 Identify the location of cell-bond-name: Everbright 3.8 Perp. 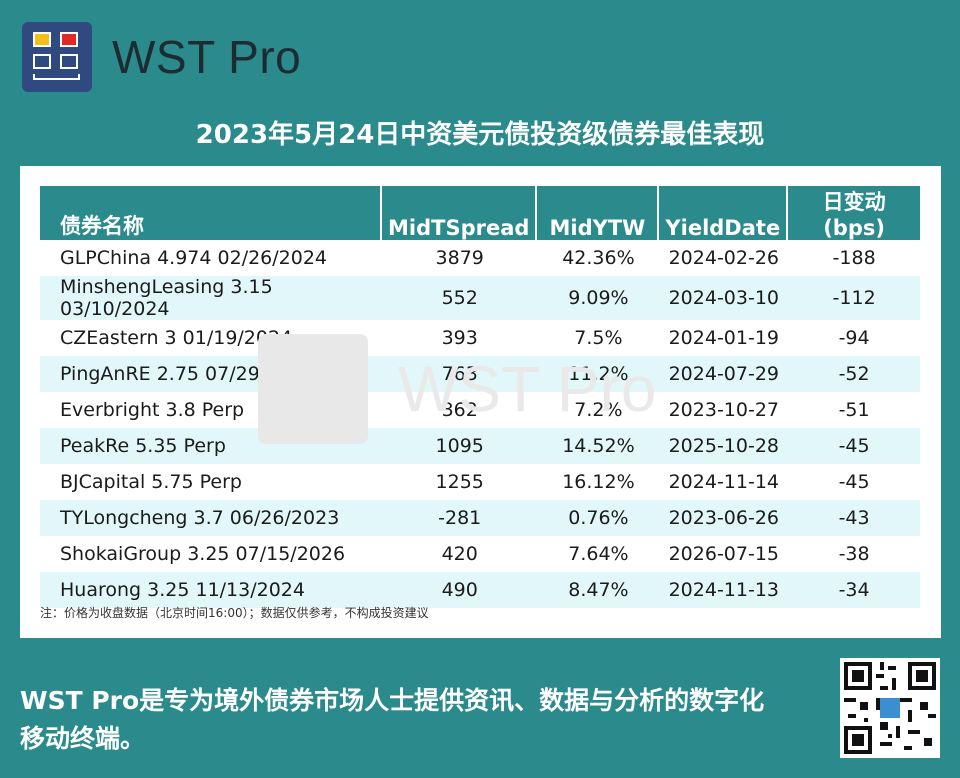
(152, 410).